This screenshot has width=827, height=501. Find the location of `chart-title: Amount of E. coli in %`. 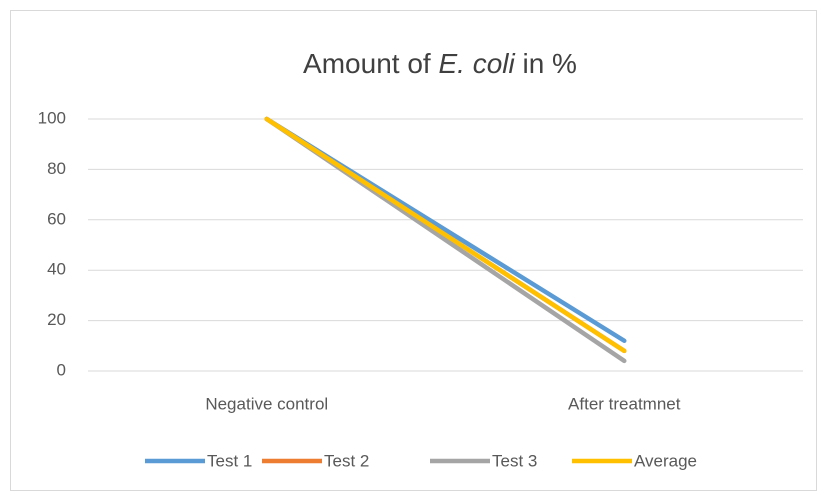

chart-title: Amount of E. coli in % is located at coordinates (440, 63).